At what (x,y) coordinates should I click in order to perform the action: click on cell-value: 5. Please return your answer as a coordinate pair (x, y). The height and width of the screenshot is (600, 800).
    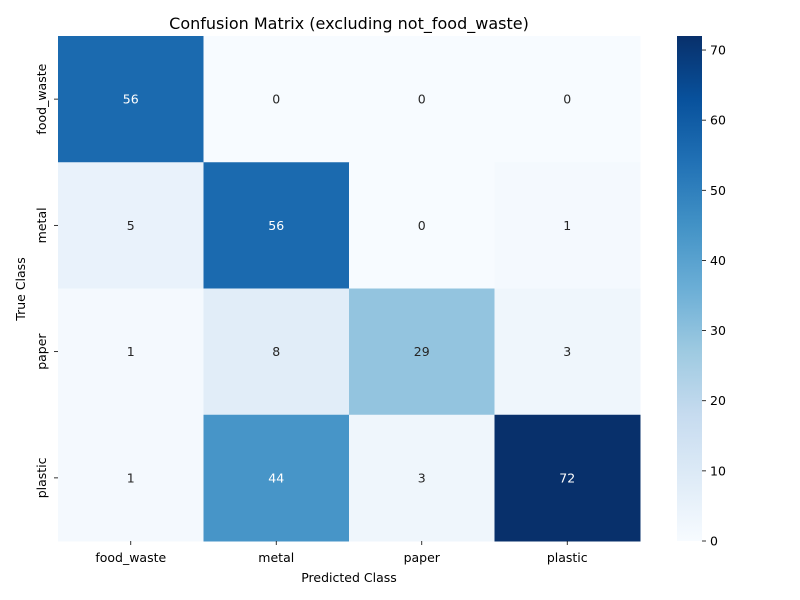
    Looking at the image, I should click on (131, 225).